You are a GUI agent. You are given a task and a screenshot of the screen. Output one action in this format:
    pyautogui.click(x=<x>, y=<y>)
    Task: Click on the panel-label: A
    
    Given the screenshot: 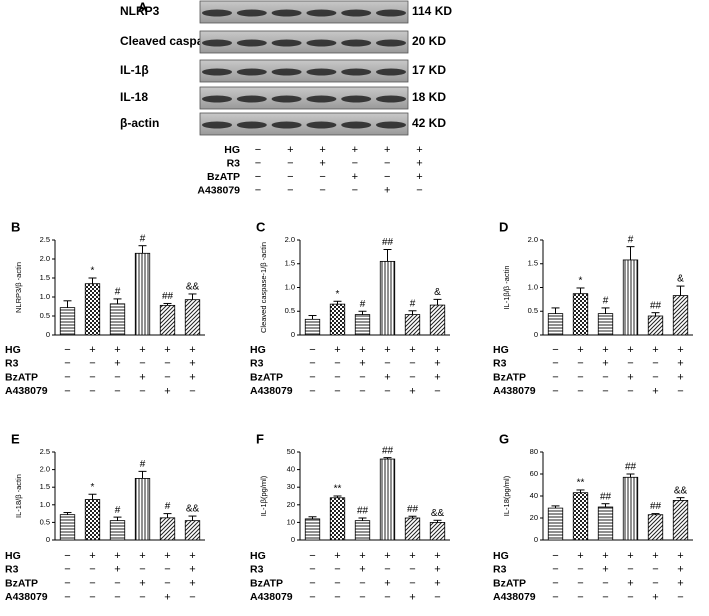 What is the action you would take?
    pyautogui.click(x=143, y=7)
    